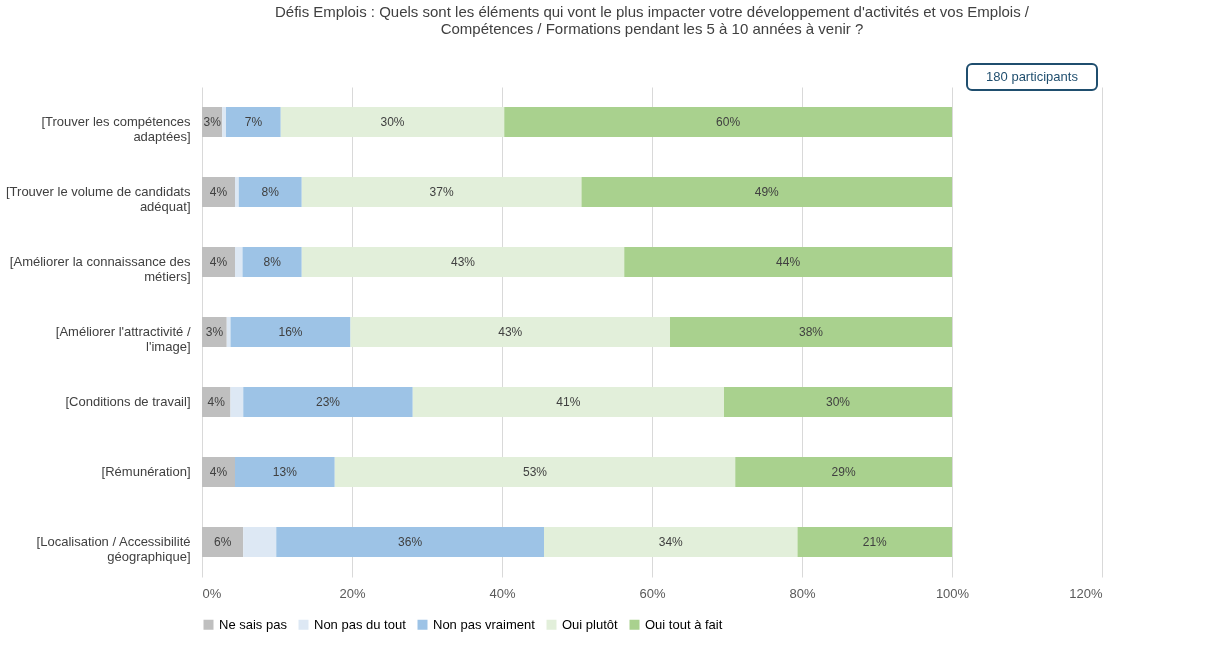 Image resolution: width=1214 pixels, height=664 pixels. Describe the element at coordinates (290, 332) in the screenshot. I see `data-label: 16%` at that location.